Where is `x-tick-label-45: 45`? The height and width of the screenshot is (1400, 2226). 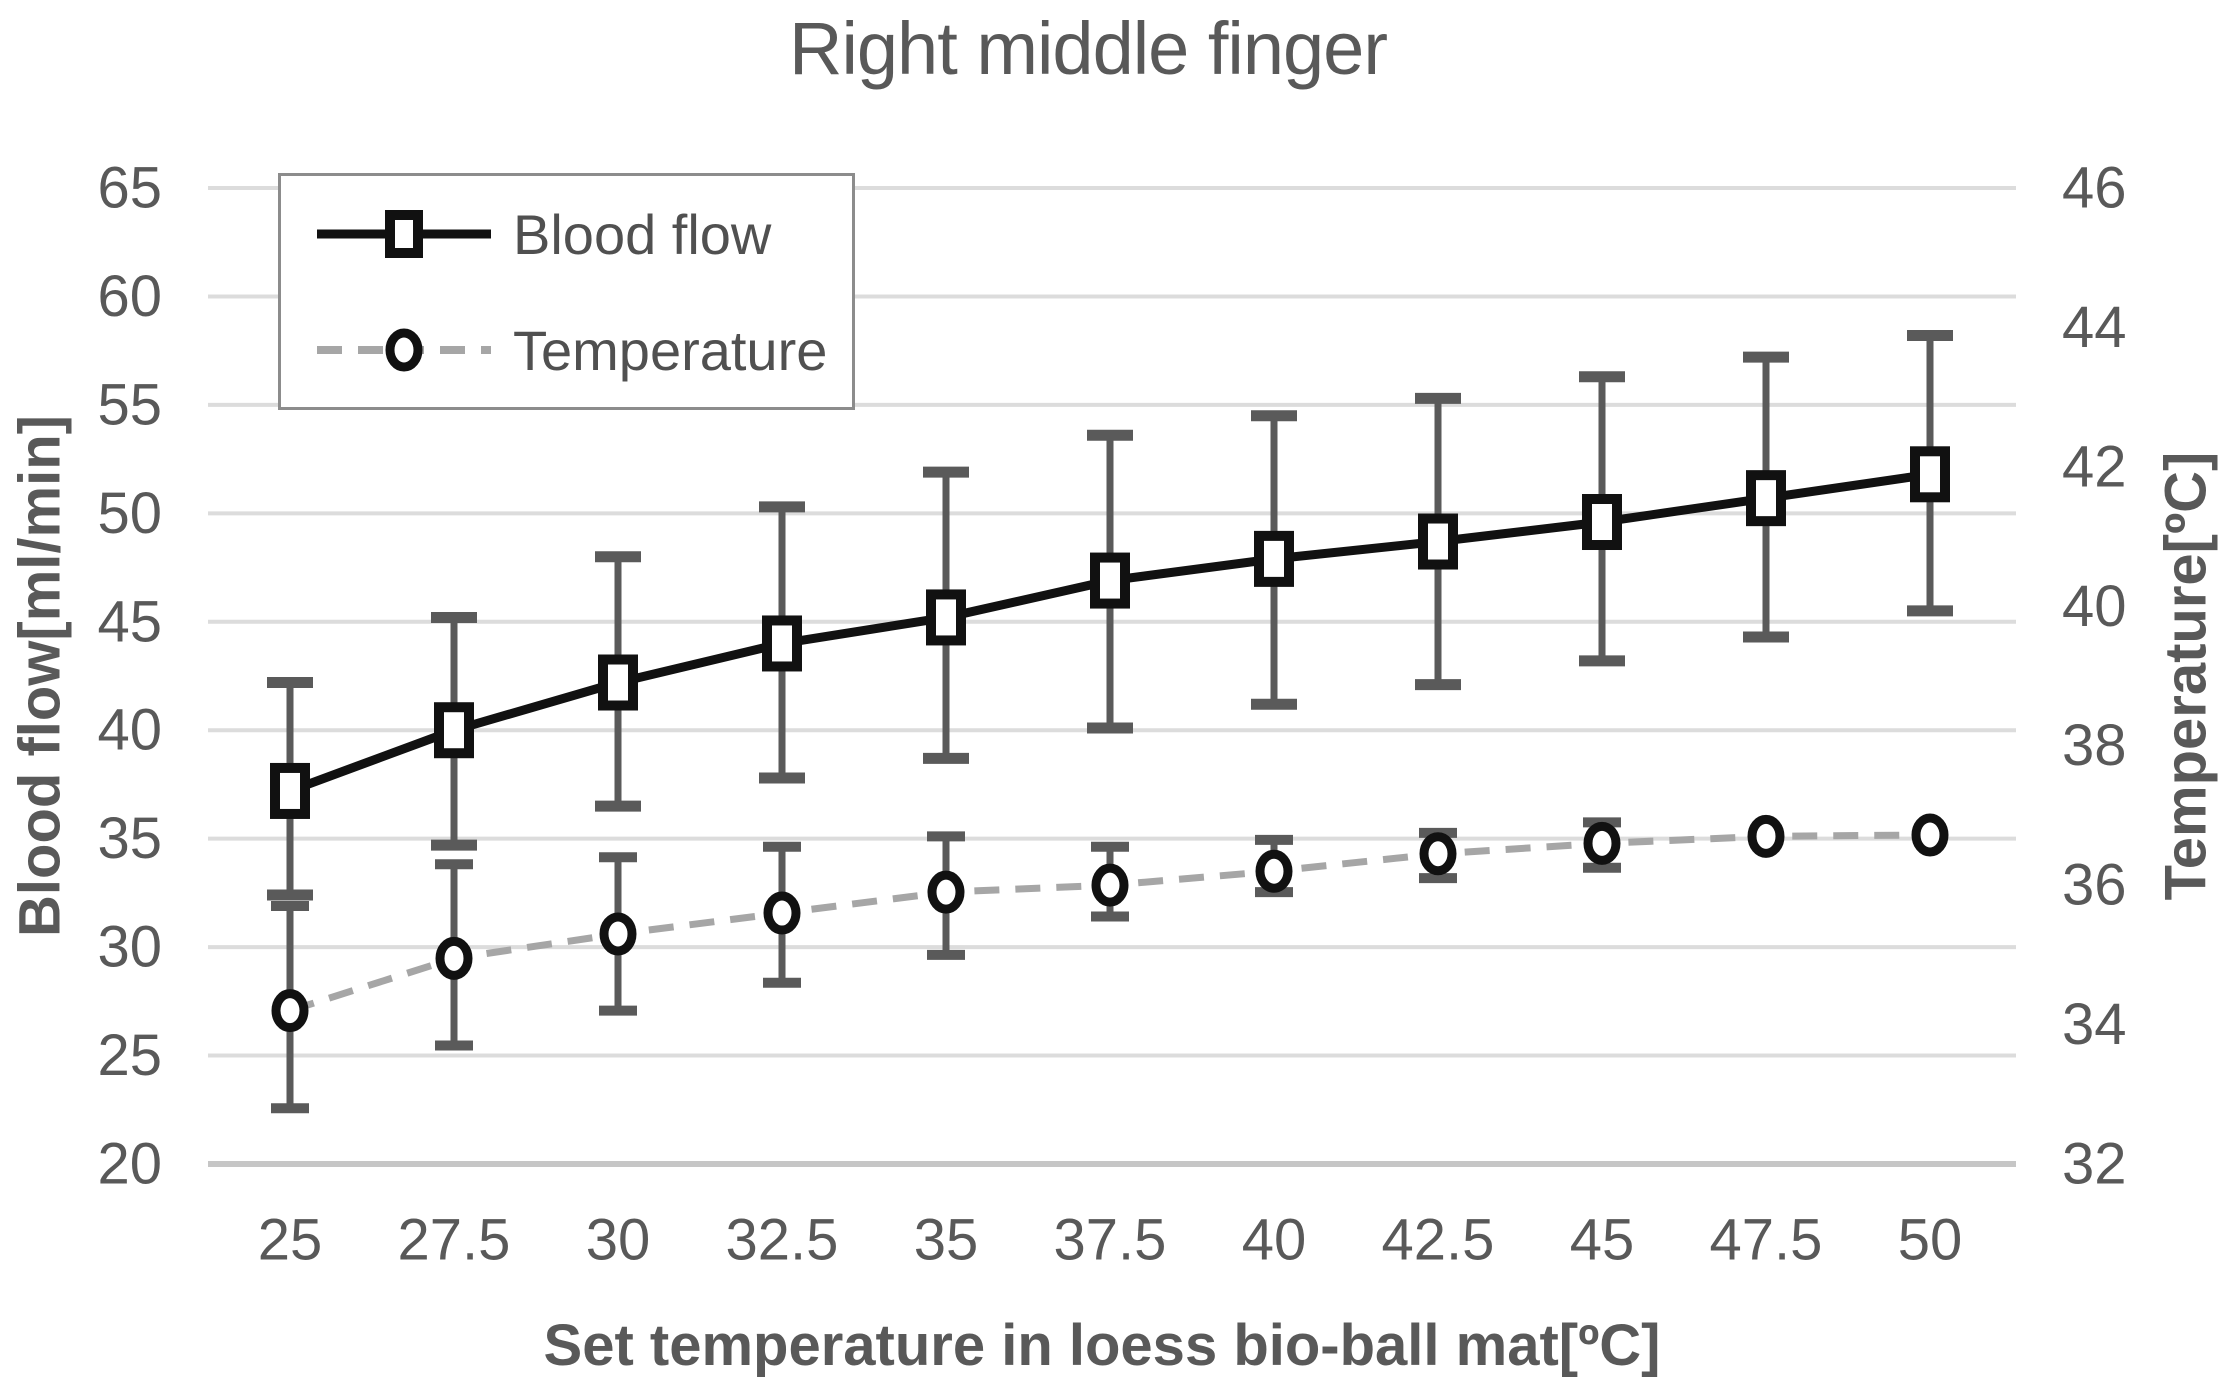 x-tick-label-45: 45 is located at coordinates (1602, 1240).